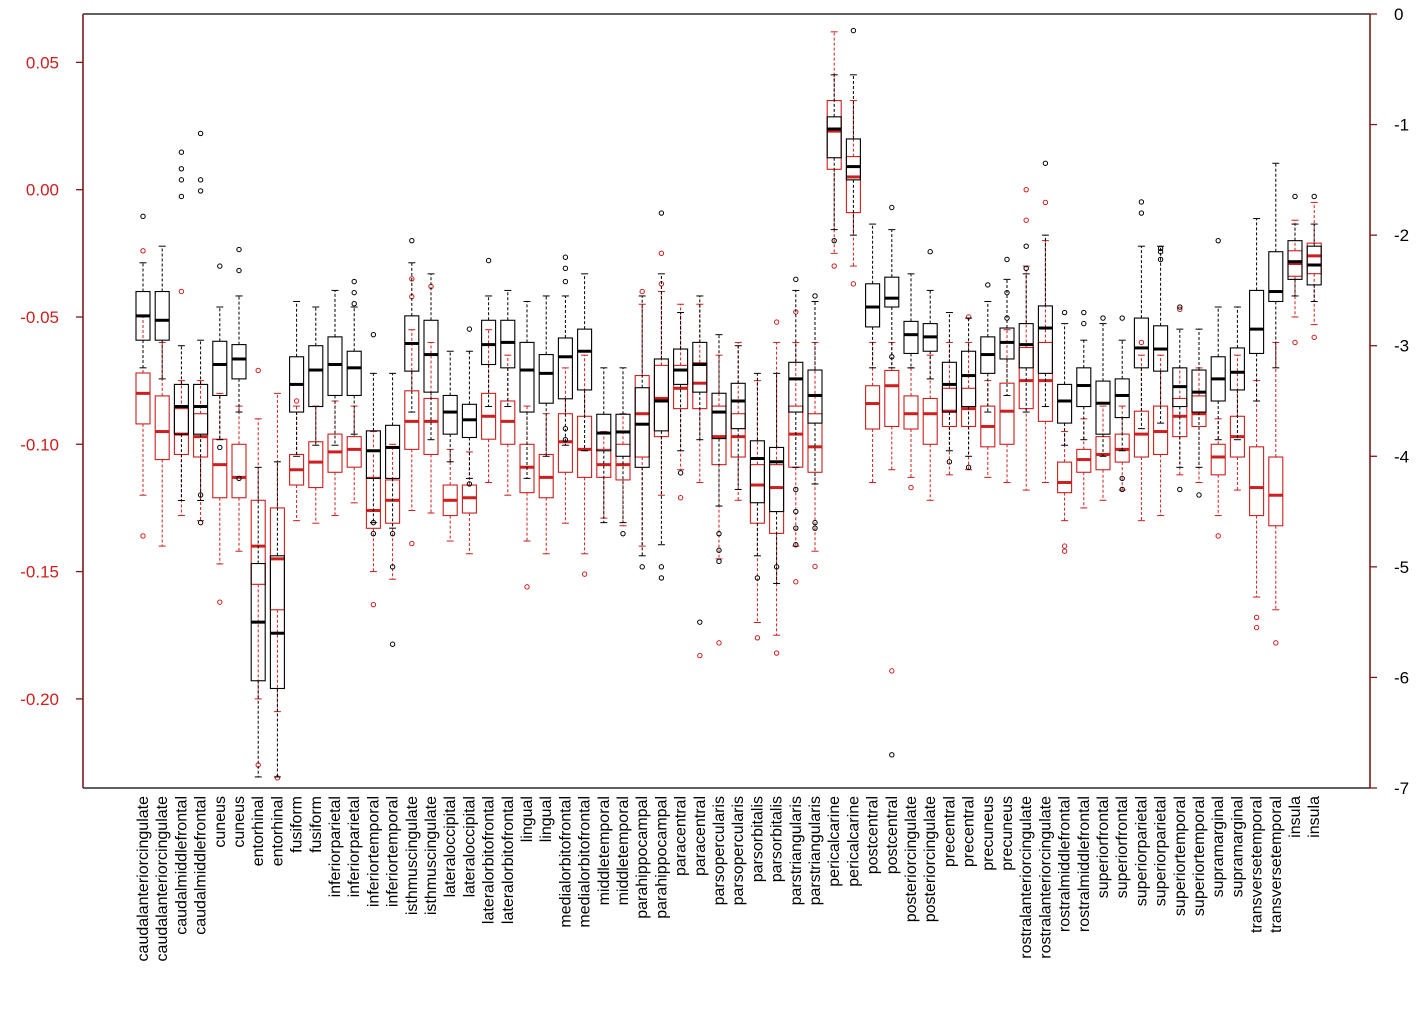 The image size is (1424, 1019). Describe the element at coordinates (39, 444) in the screenshot. I see `left-tick-label: -0.10` at that location.